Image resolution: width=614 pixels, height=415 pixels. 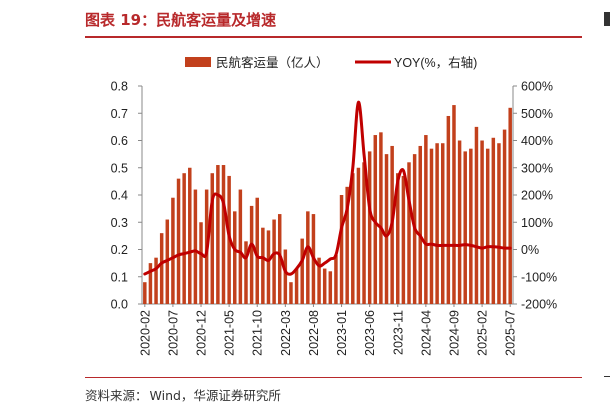 I want to click on footer-rule, so click(x=333, y=377).